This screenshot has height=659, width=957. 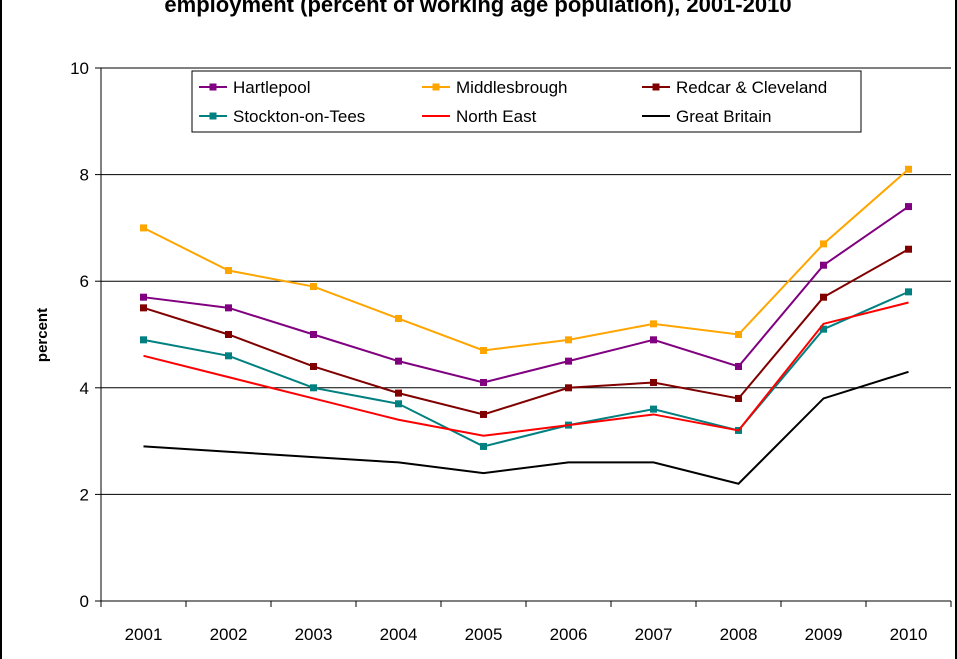 I want to click on series-line, so click(x=526, y=427).